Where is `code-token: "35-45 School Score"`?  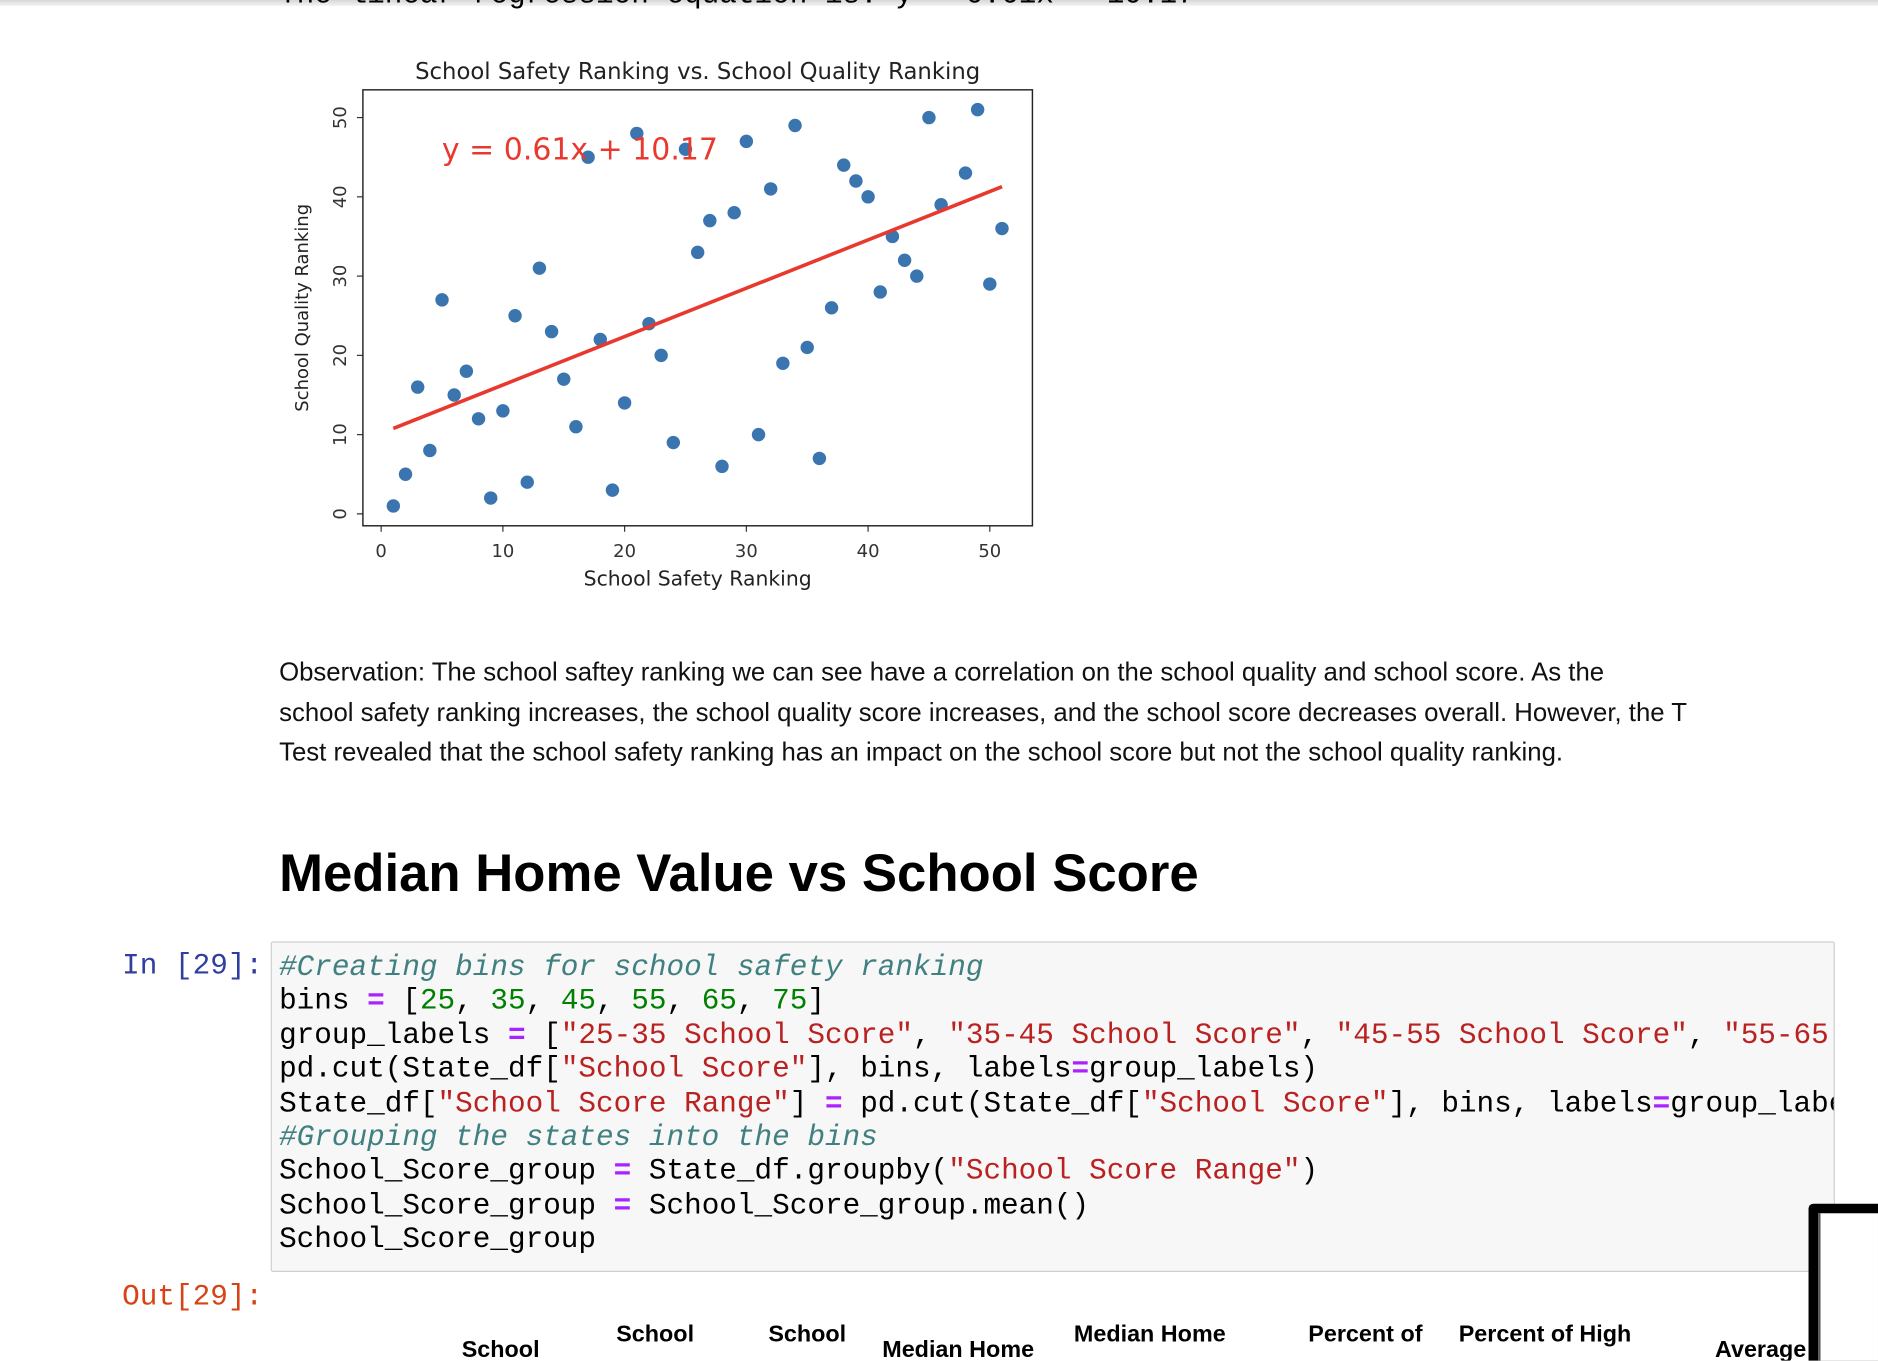 code-token: "35-45 School Score" is located at coordinates (1124, 1036).